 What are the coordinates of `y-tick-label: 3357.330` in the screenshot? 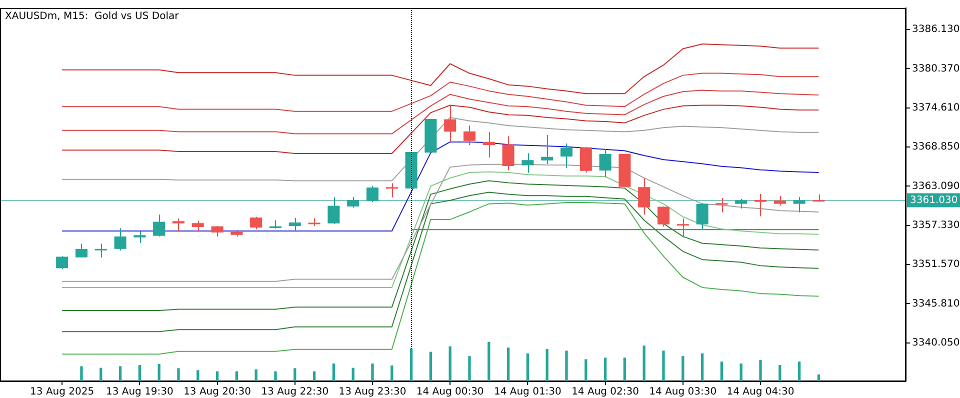 It's located at (936, 225).